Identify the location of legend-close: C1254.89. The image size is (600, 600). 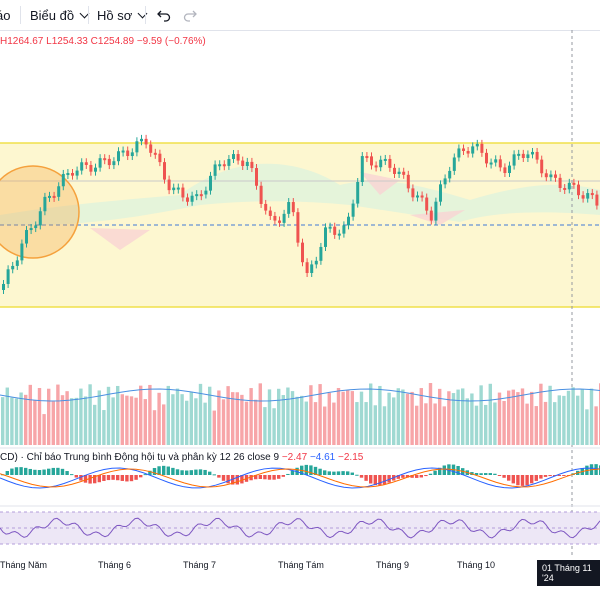
(112, 41).